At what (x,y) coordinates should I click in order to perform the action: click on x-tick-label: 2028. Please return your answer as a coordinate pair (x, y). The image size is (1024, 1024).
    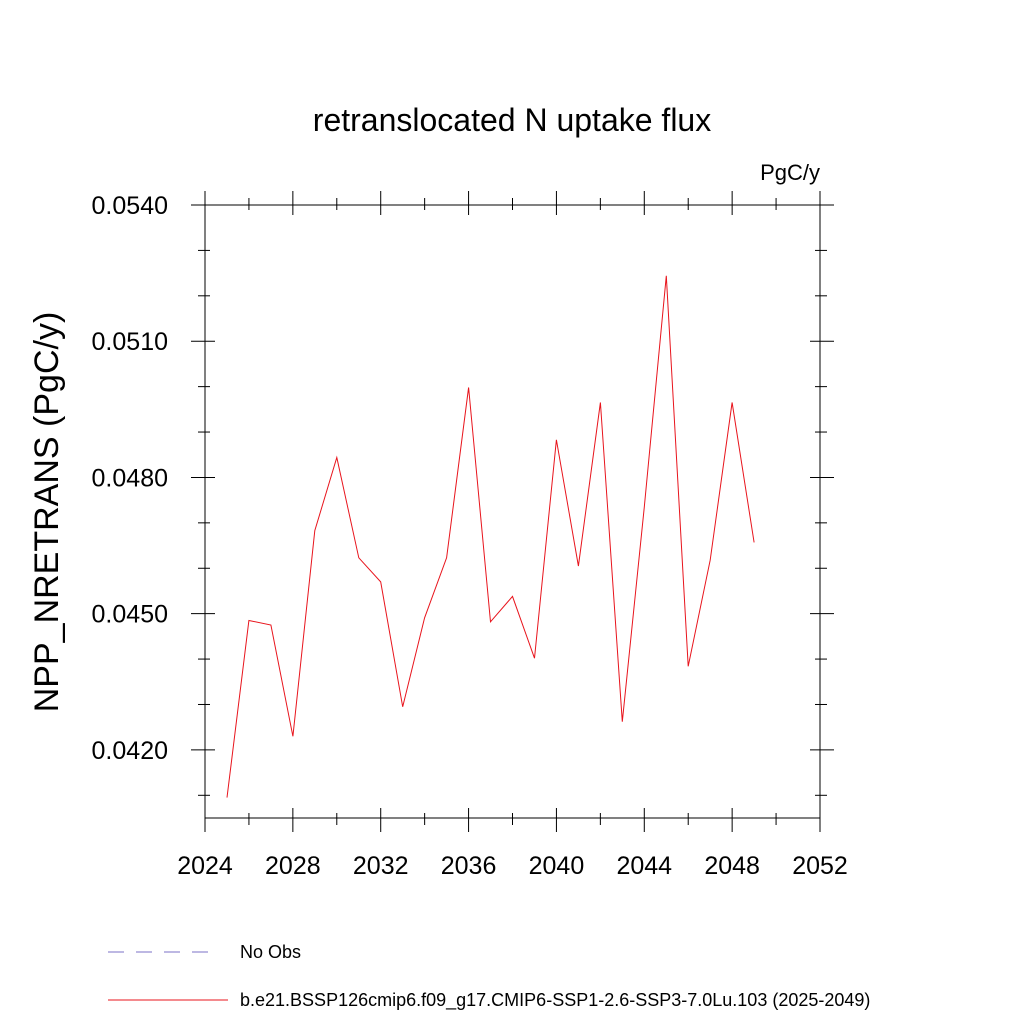
    Looking at the image, I should click on (293, 866).